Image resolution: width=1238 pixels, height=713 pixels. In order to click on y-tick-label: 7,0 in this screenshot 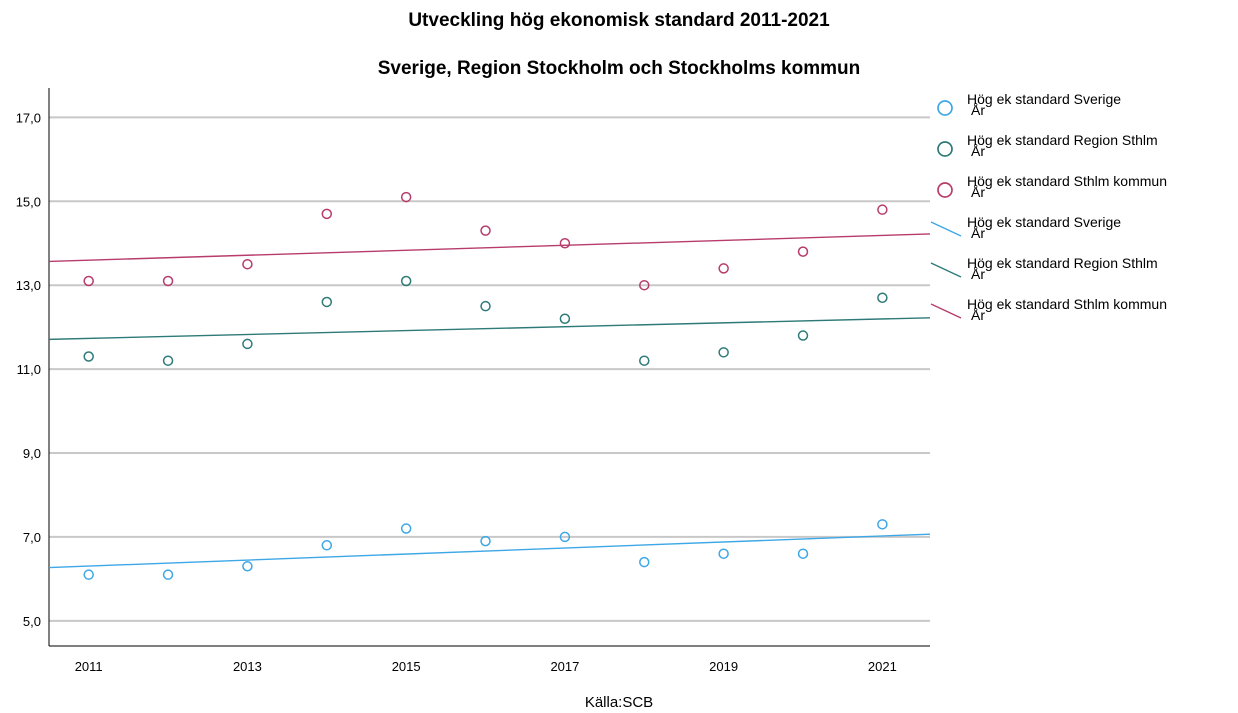, I will do `click(32, 537)`.